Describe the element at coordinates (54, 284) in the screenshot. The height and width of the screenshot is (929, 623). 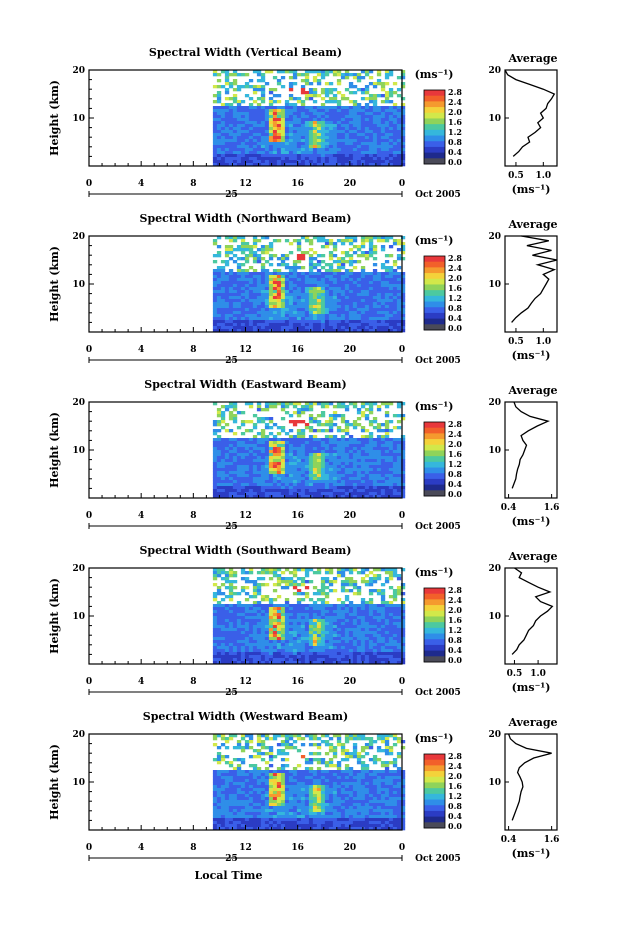
I see `y-axis-label: Height (km)` at that location.